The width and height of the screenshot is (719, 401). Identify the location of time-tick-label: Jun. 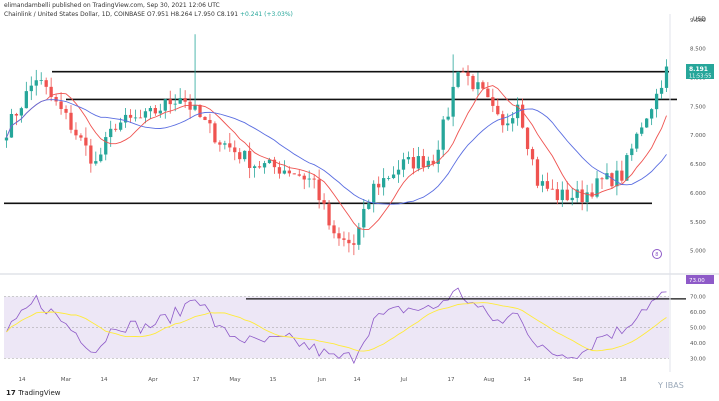
(322, 380).